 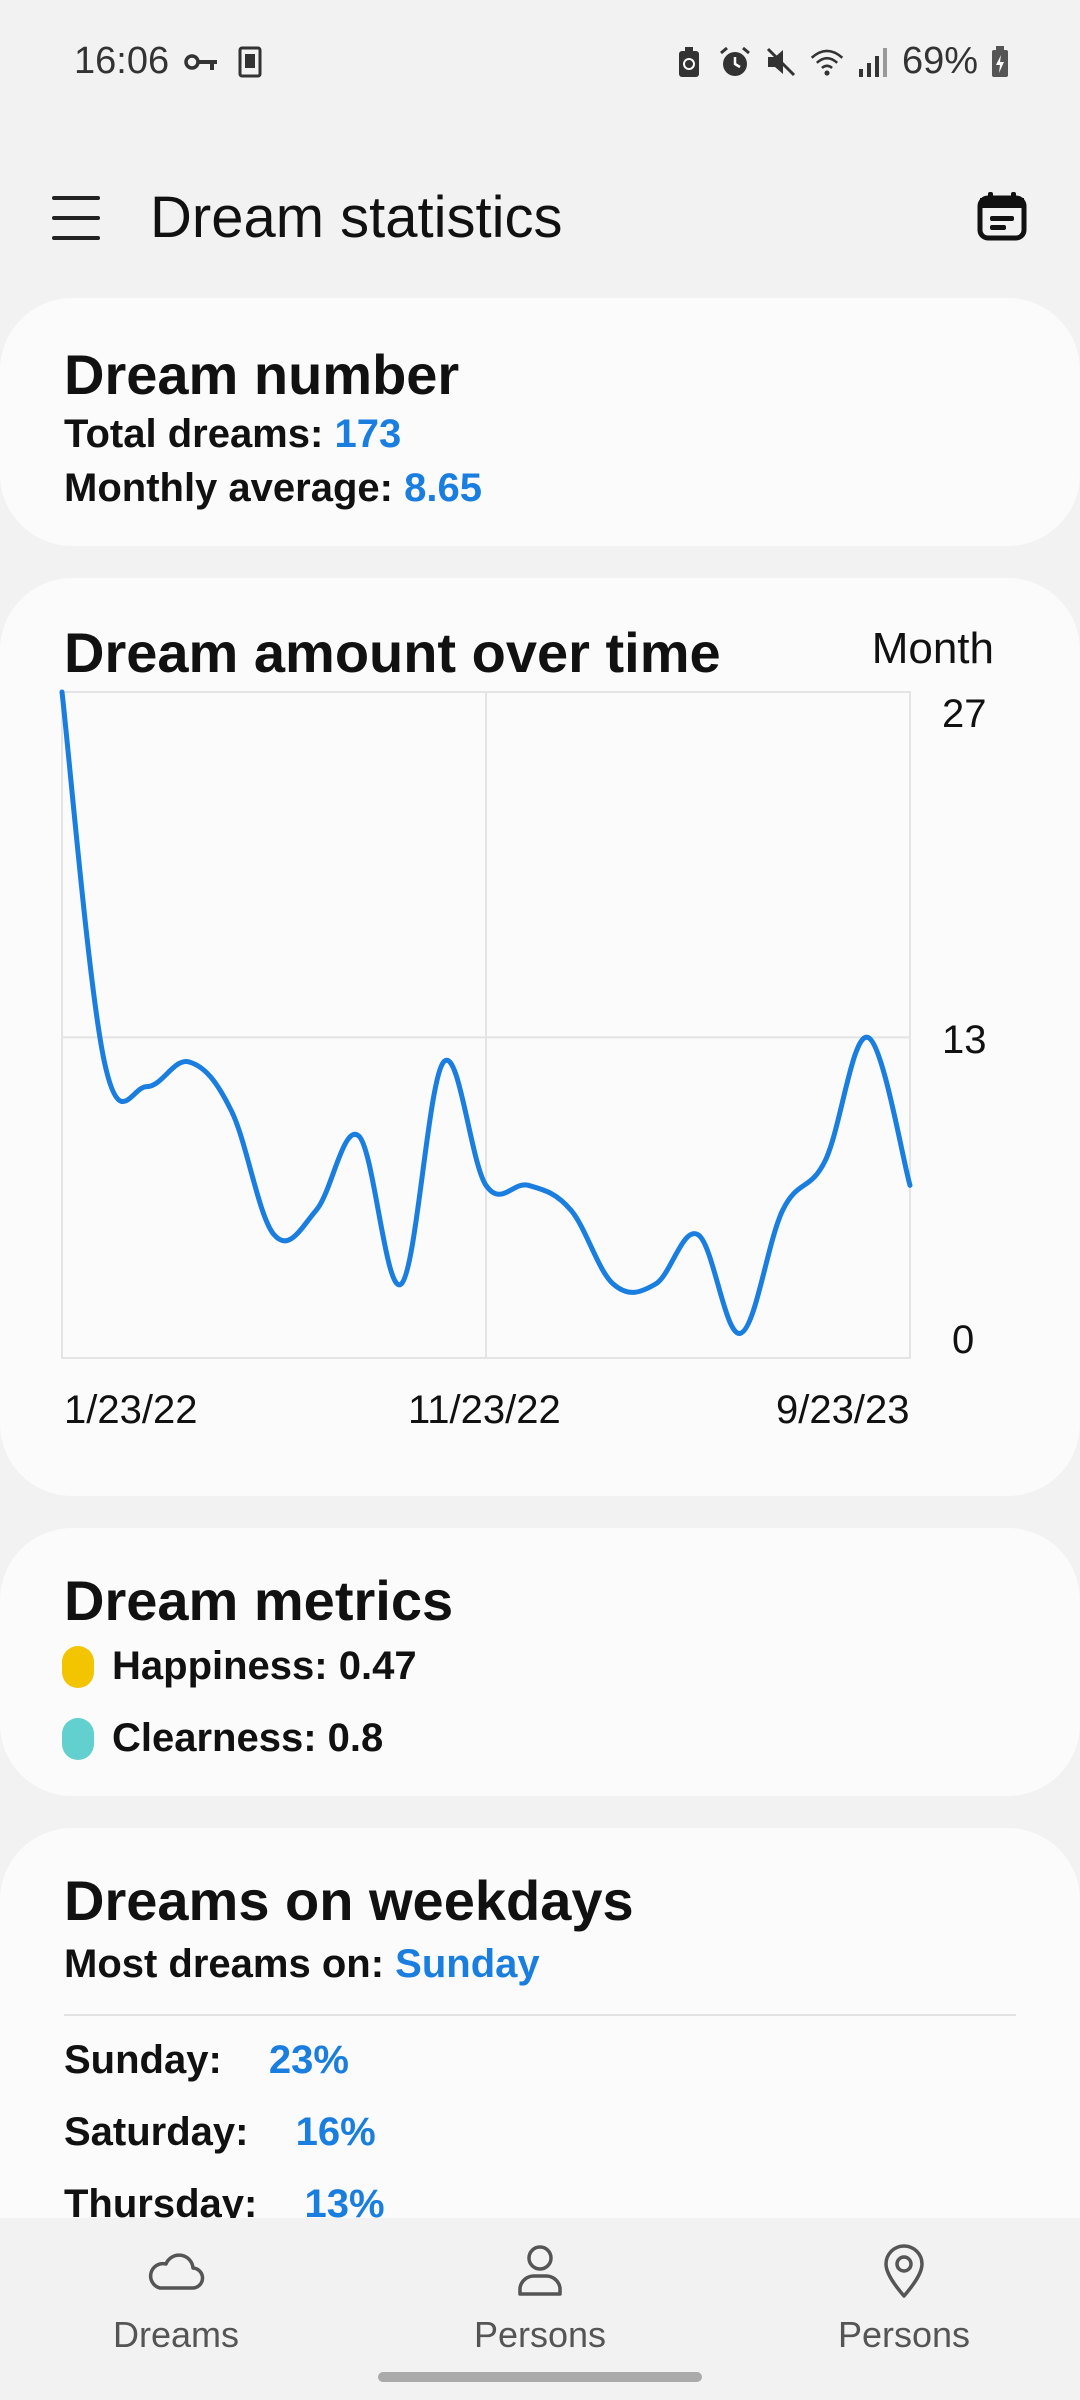 What do you see at coordinates (264, 1666) in the screenshot?
I see `happiness-metric: Happiness: 0.47` at bounding box center [264, 1666].